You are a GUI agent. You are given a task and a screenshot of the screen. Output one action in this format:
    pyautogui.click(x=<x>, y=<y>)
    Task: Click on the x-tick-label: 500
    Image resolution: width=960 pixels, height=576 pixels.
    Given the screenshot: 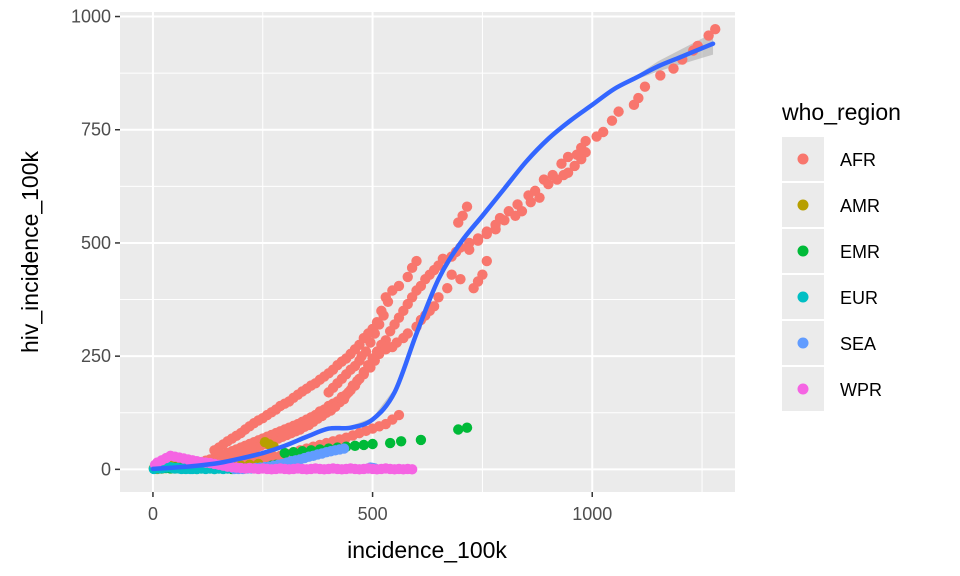 What is the action you would take?
    pyautogui.click(x=373, y=514)
    